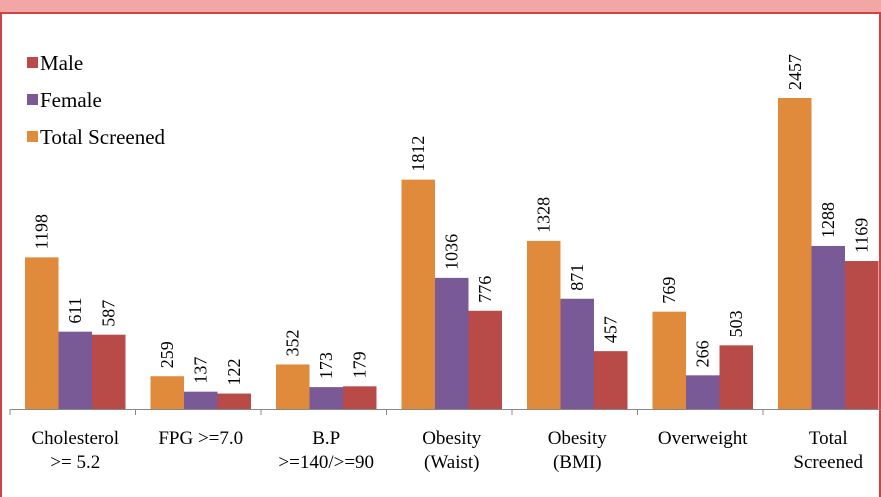 The width and height of the screenshot is (881, 497). I want to click on category-label-4: Obesity, so click(578, 438).